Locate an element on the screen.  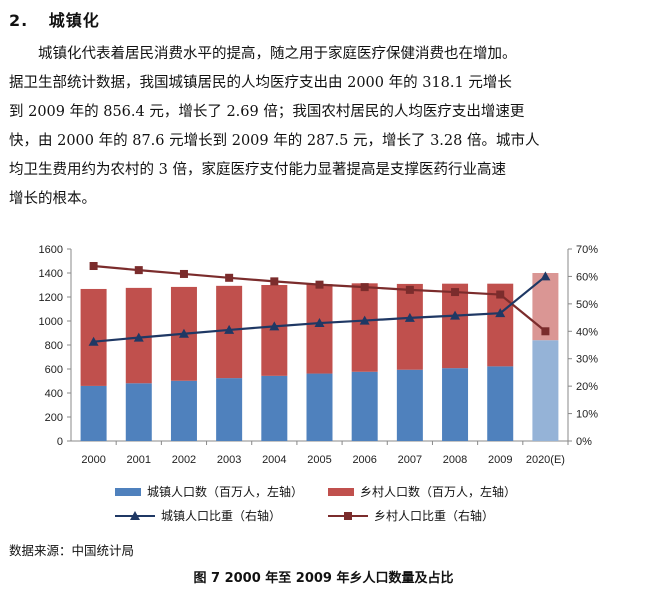
bar-rural-2005 is located at coordinates (319, 329).